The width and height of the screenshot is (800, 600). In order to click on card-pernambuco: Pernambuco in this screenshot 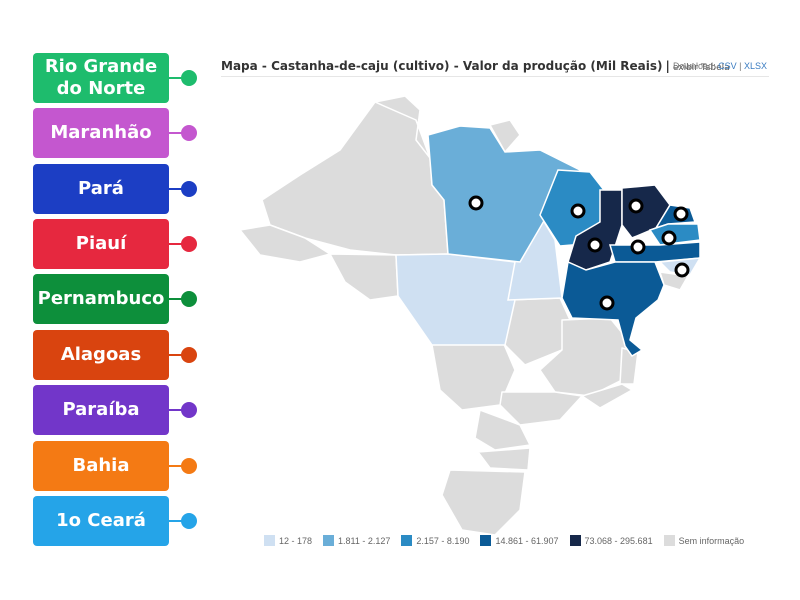, I will do `click(115, 299)`.